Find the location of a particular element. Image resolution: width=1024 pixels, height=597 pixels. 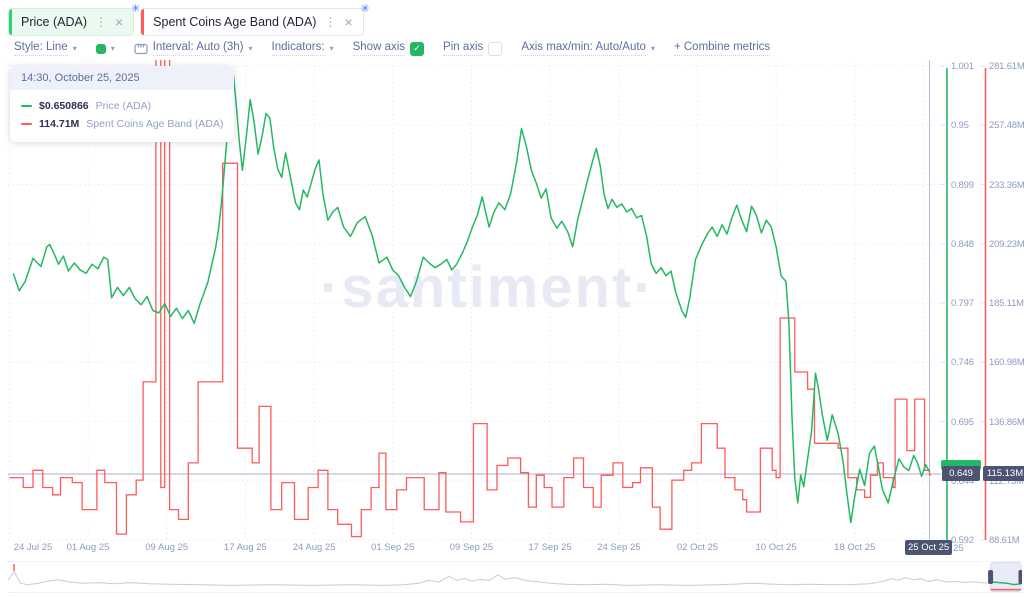

tab-spent-coins-age-band-ada: Spent Coins Age Band (ADA) ⋮ × ✳ is located at coordinates (255, 19).